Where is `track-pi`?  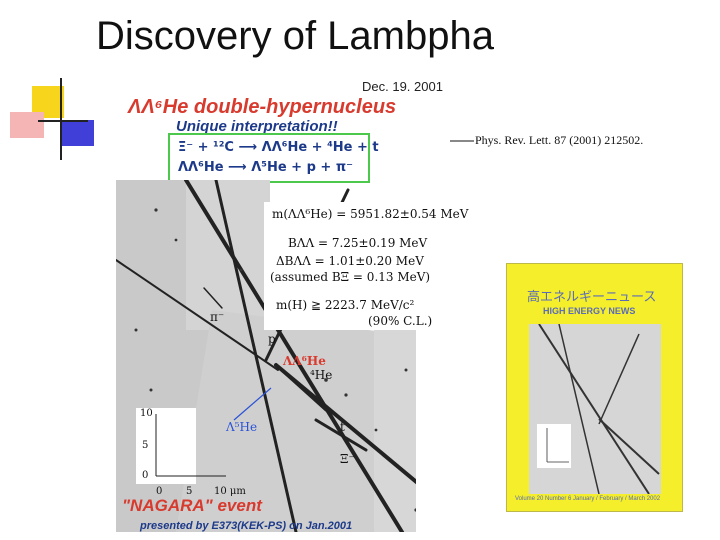
track-pi is located at coordinates (213, 298).